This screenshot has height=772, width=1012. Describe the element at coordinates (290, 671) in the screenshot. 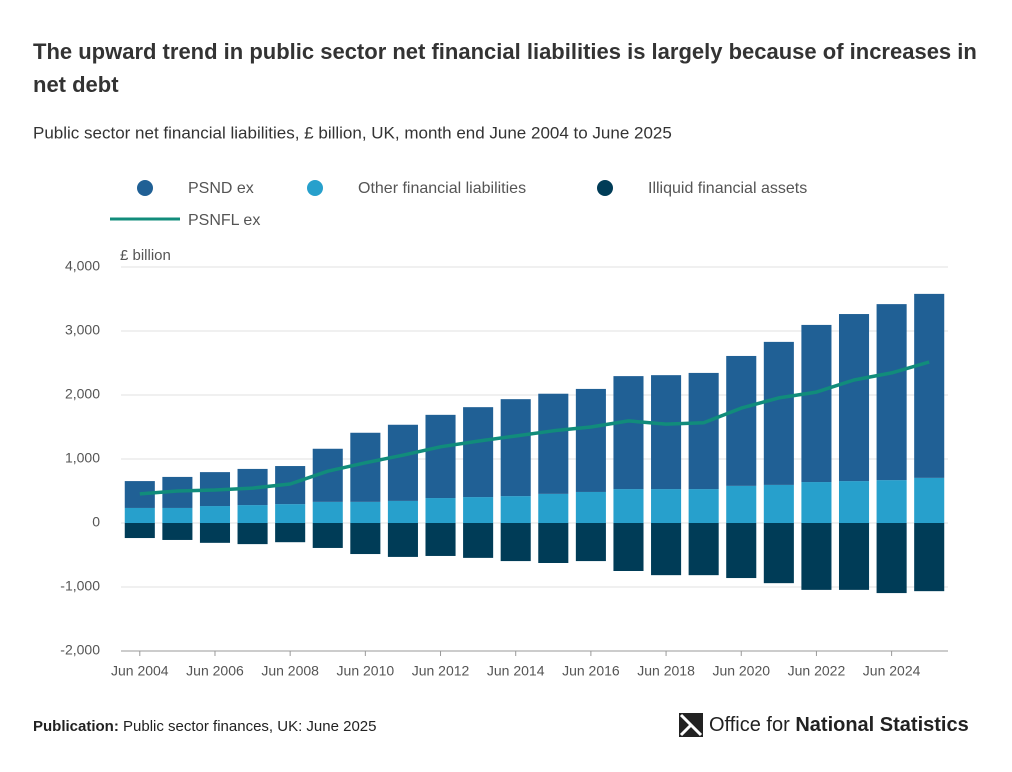

I see `x-tick-label: Jun 2008` at that location.